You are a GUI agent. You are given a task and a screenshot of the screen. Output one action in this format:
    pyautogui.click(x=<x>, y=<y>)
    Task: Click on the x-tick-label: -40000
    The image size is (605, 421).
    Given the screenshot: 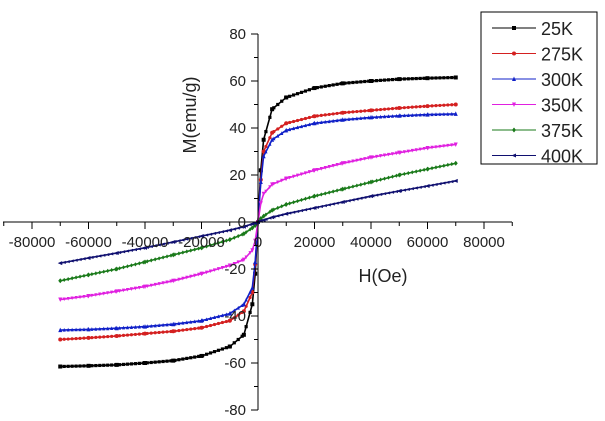 What is the action you would take?
    pyautogui.click(x=145, y=242)
    